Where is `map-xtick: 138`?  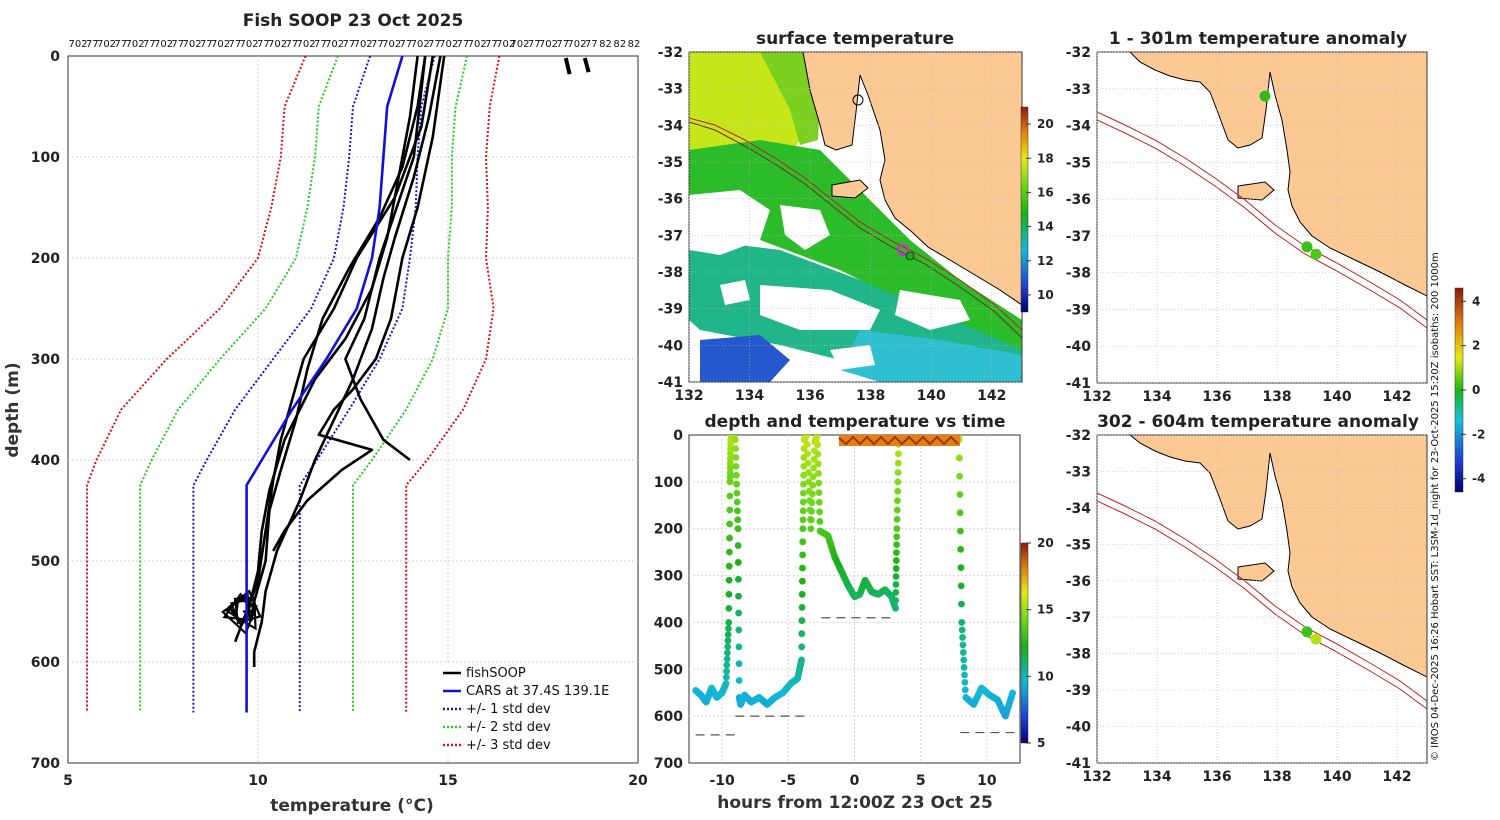 map-xtick: 138 is located at coordinates (1276, 777).